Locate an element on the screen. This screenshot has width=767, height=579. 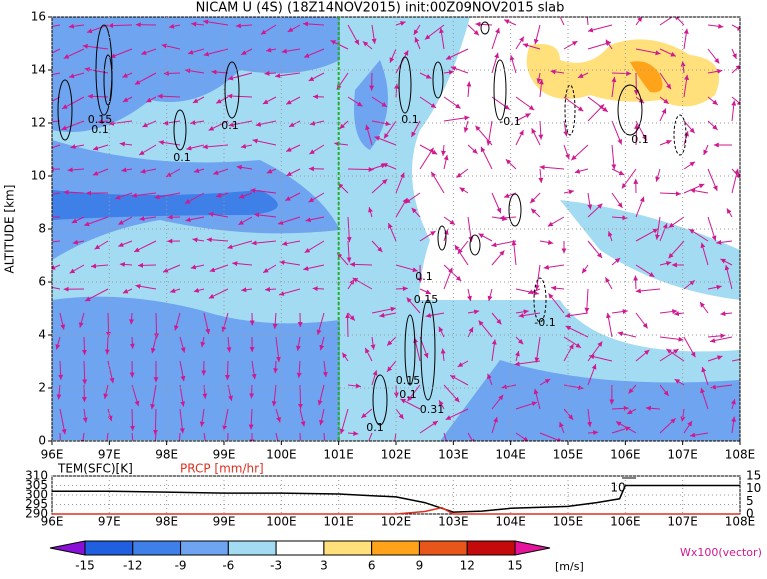
x-tick-label: 103E is located at coordinates (453, 455).